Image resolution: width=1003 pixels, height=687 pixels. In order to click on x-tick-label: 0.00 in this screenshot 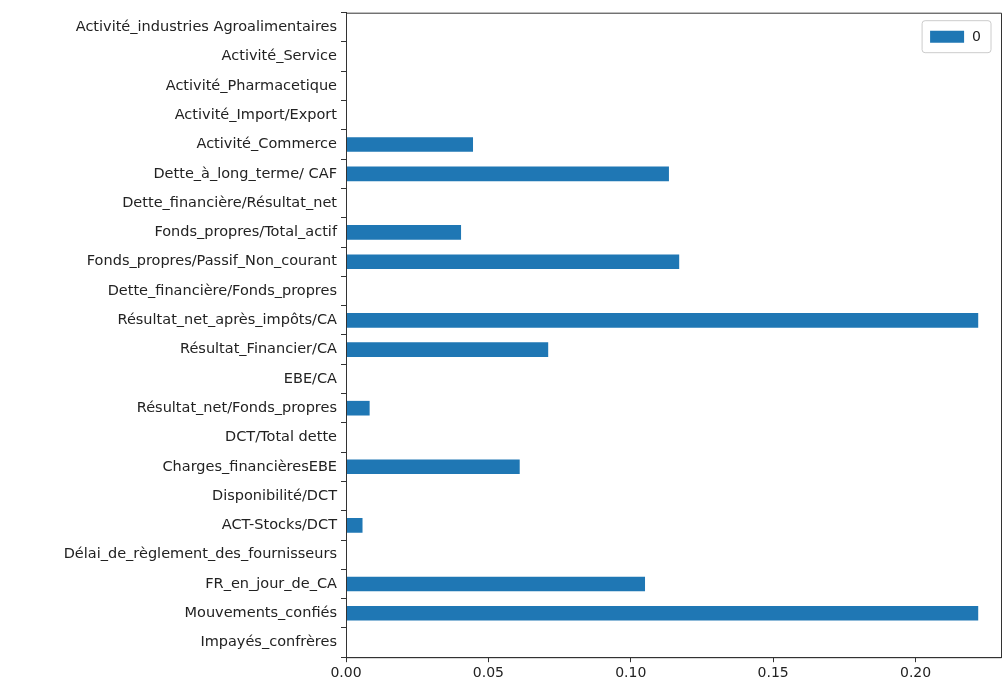, I will do `click(346, 672)`.